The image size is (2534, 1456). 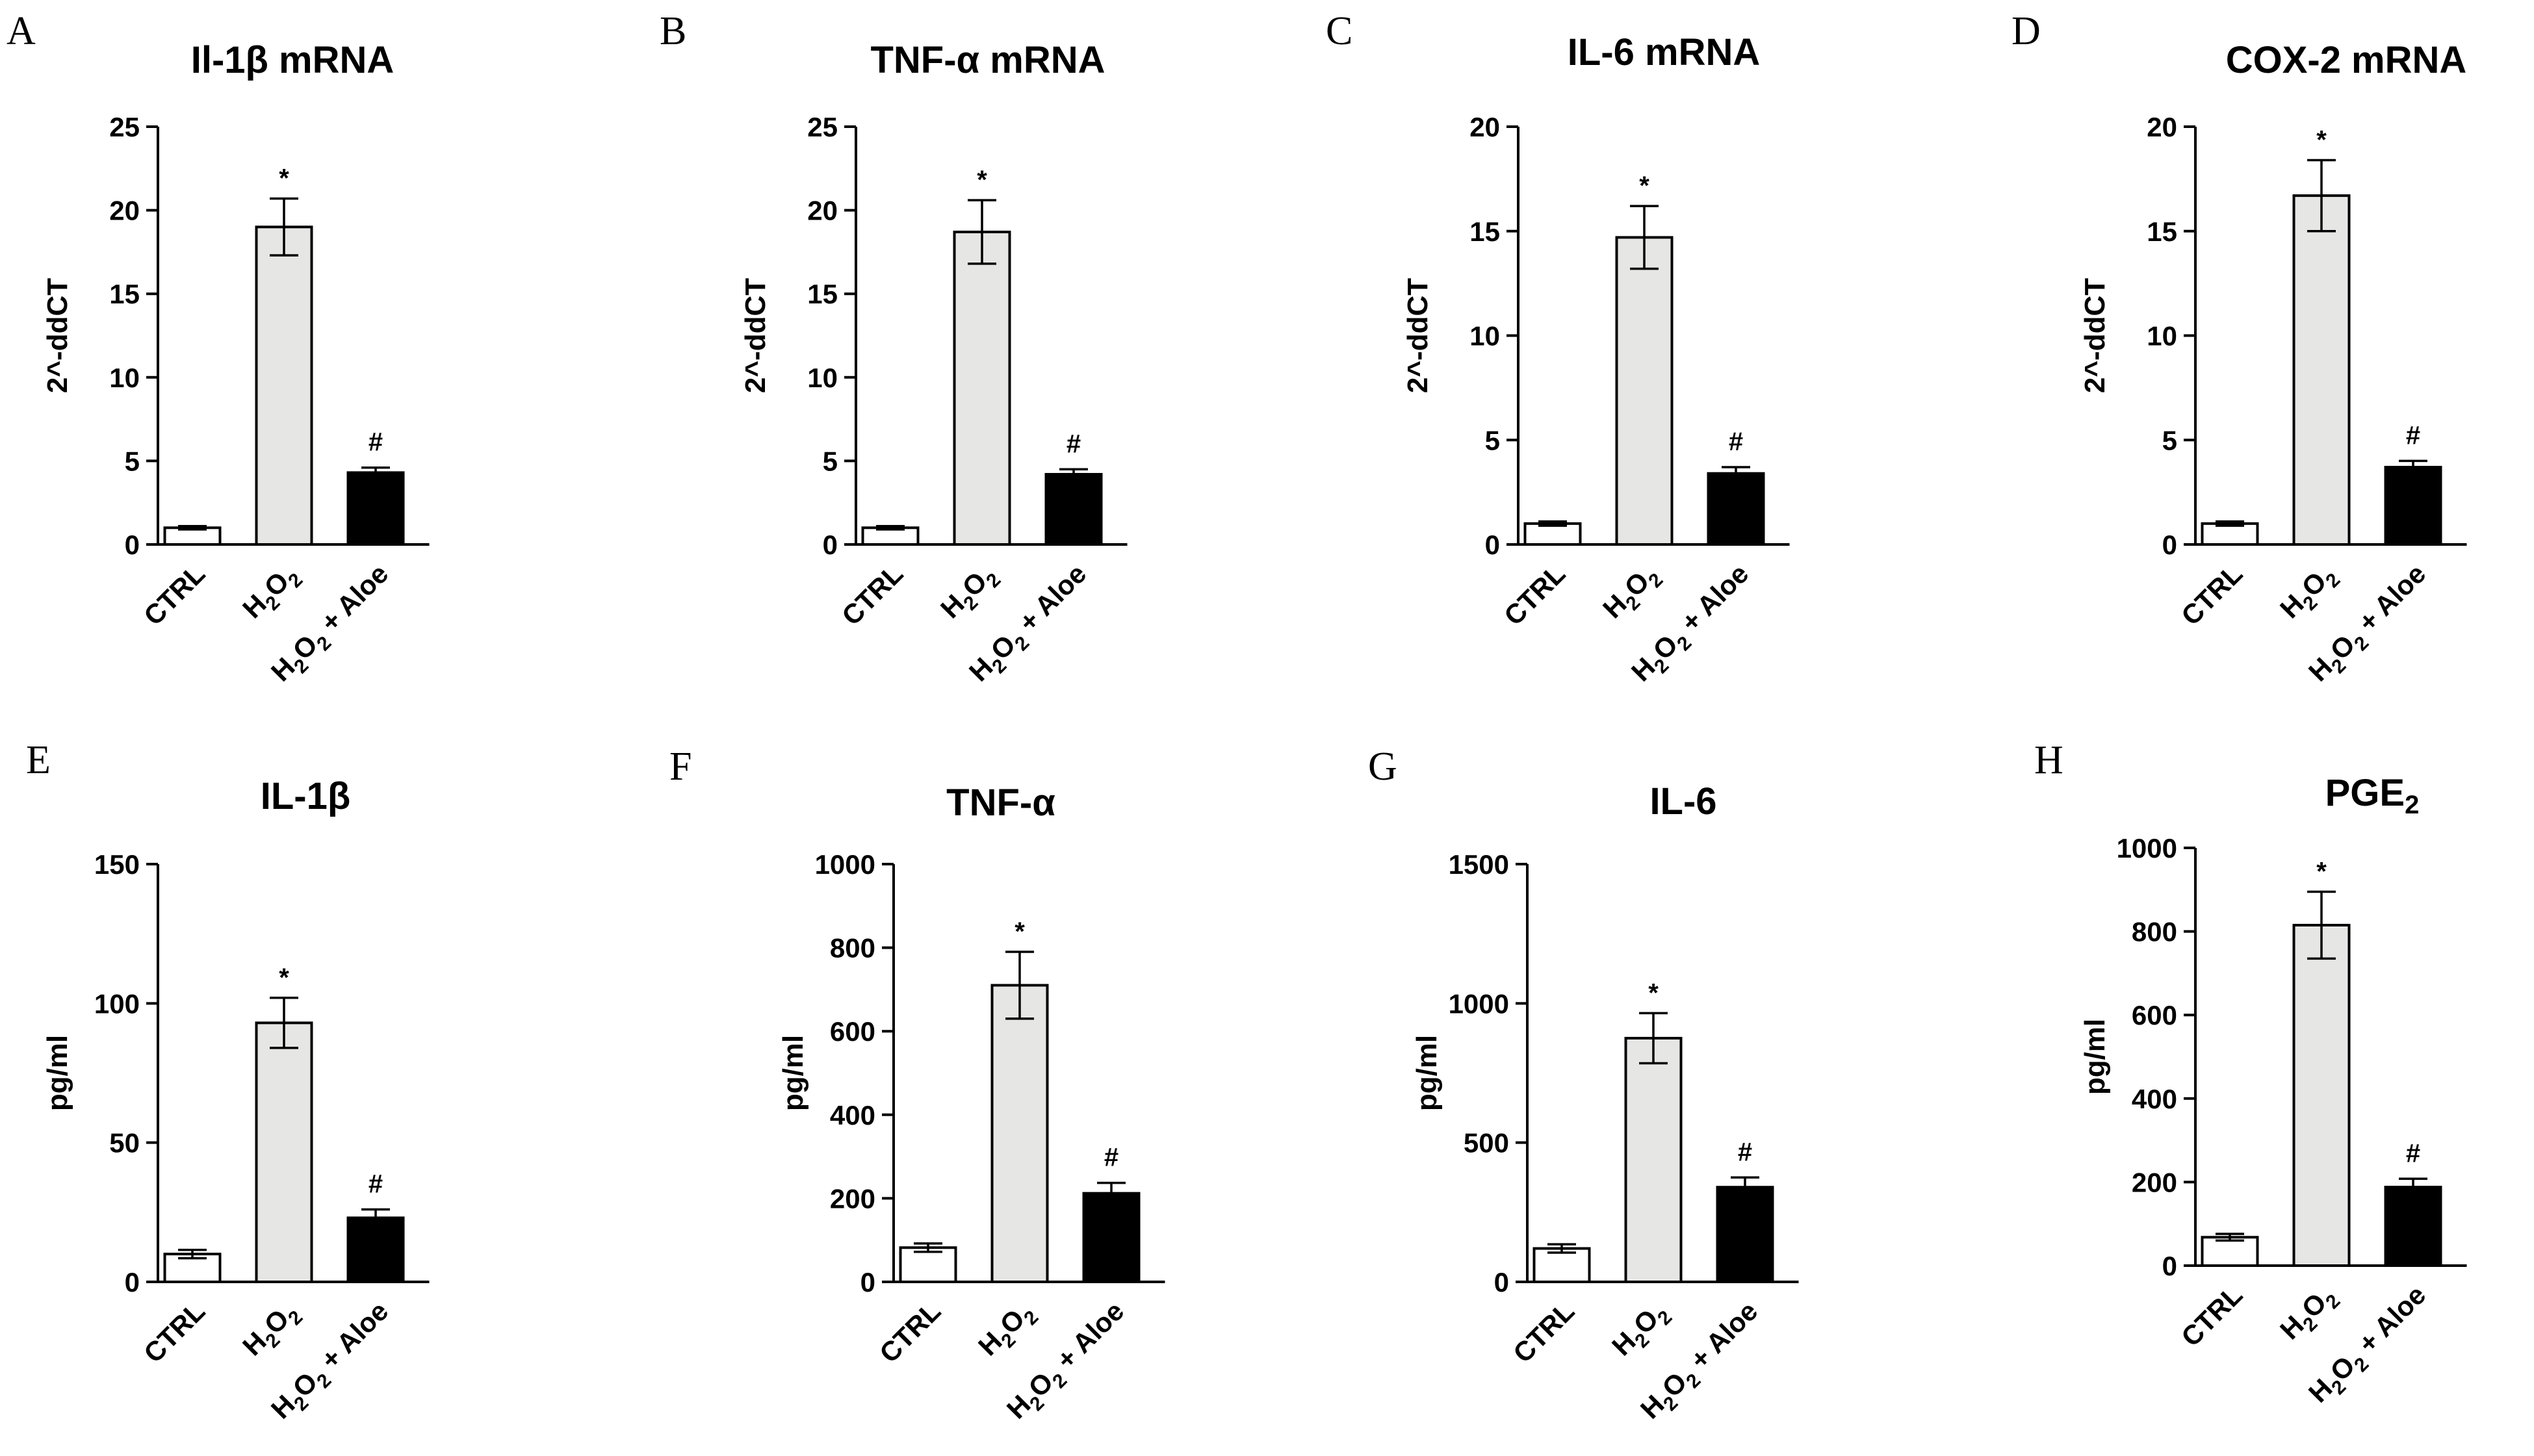 I want to click on panel-letter: H, so click(x=2049, y=760).